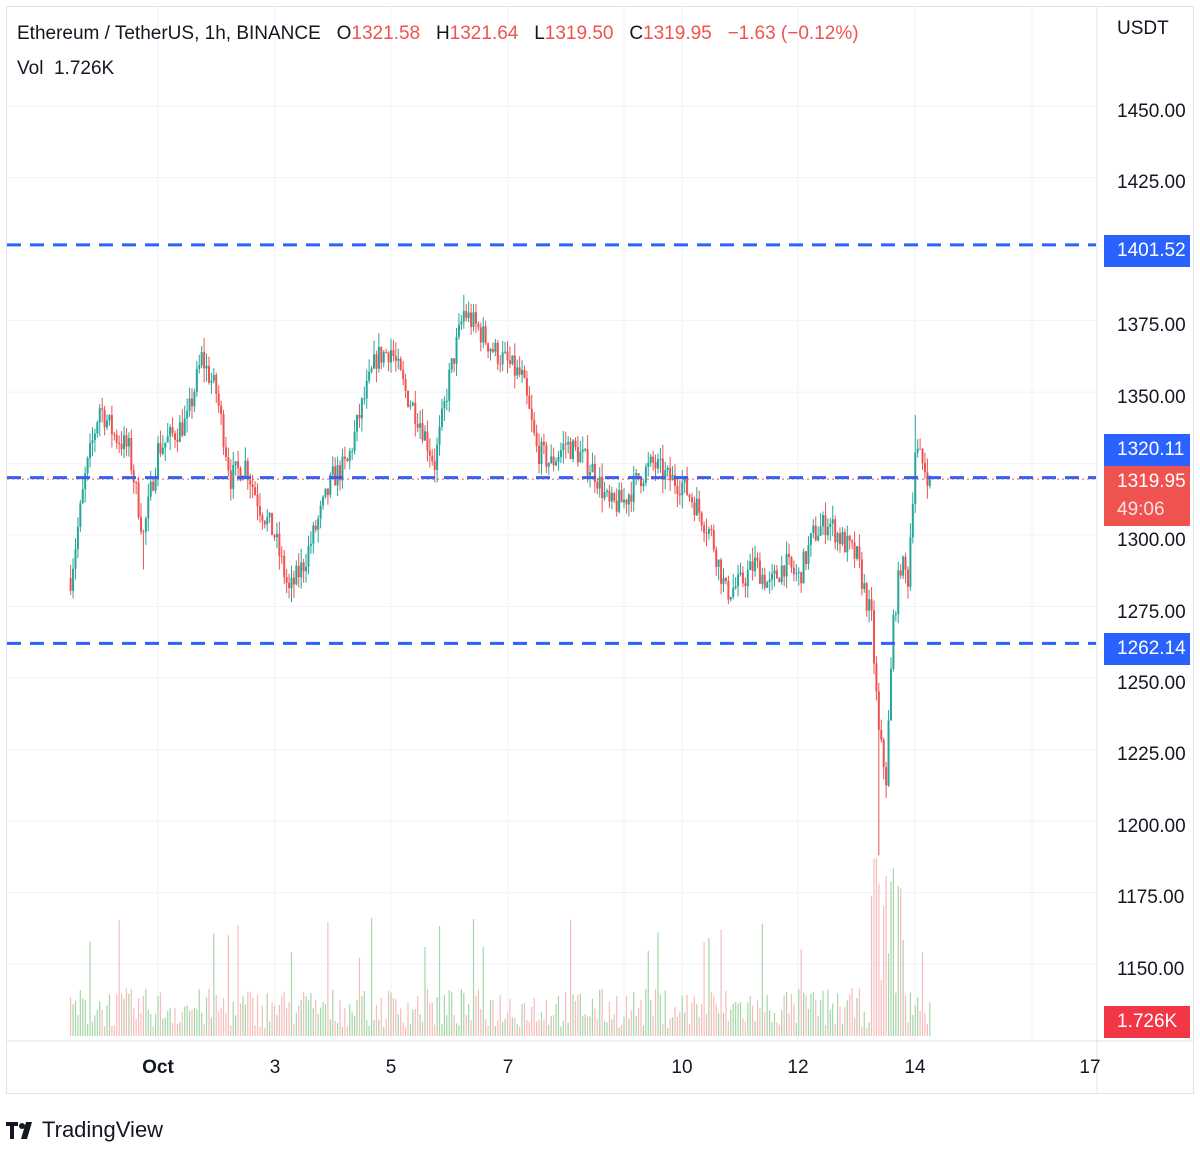 The height and width of the screenshot is (1159, 1200). Describe the element at coordinates (84, 1130) in the screenshot. I see `tradingview-brand: TradingView` at that location.